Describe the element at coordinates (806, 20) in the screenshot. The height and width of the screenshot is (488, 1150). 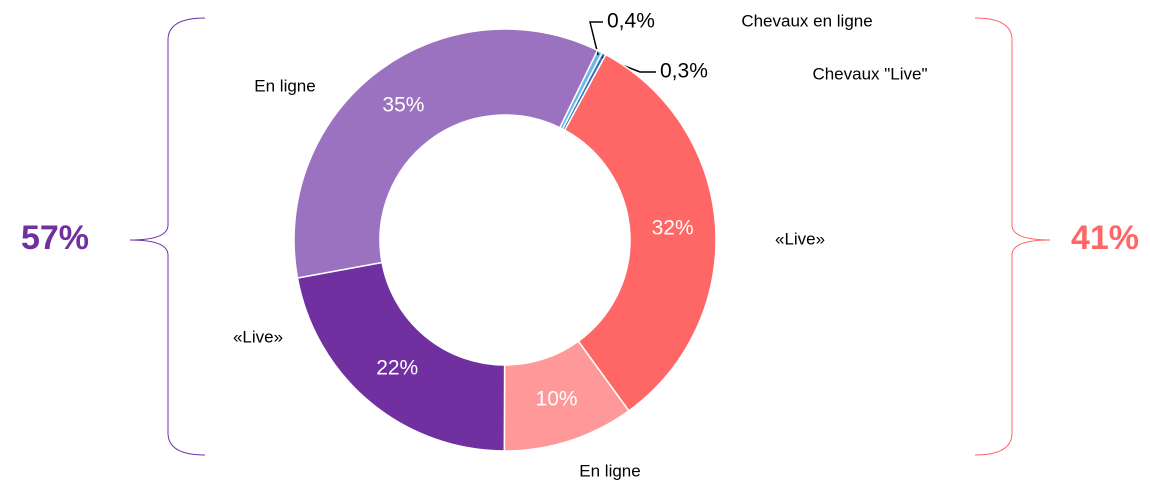
I see `category-label: Chevaux en ligne` at that location.